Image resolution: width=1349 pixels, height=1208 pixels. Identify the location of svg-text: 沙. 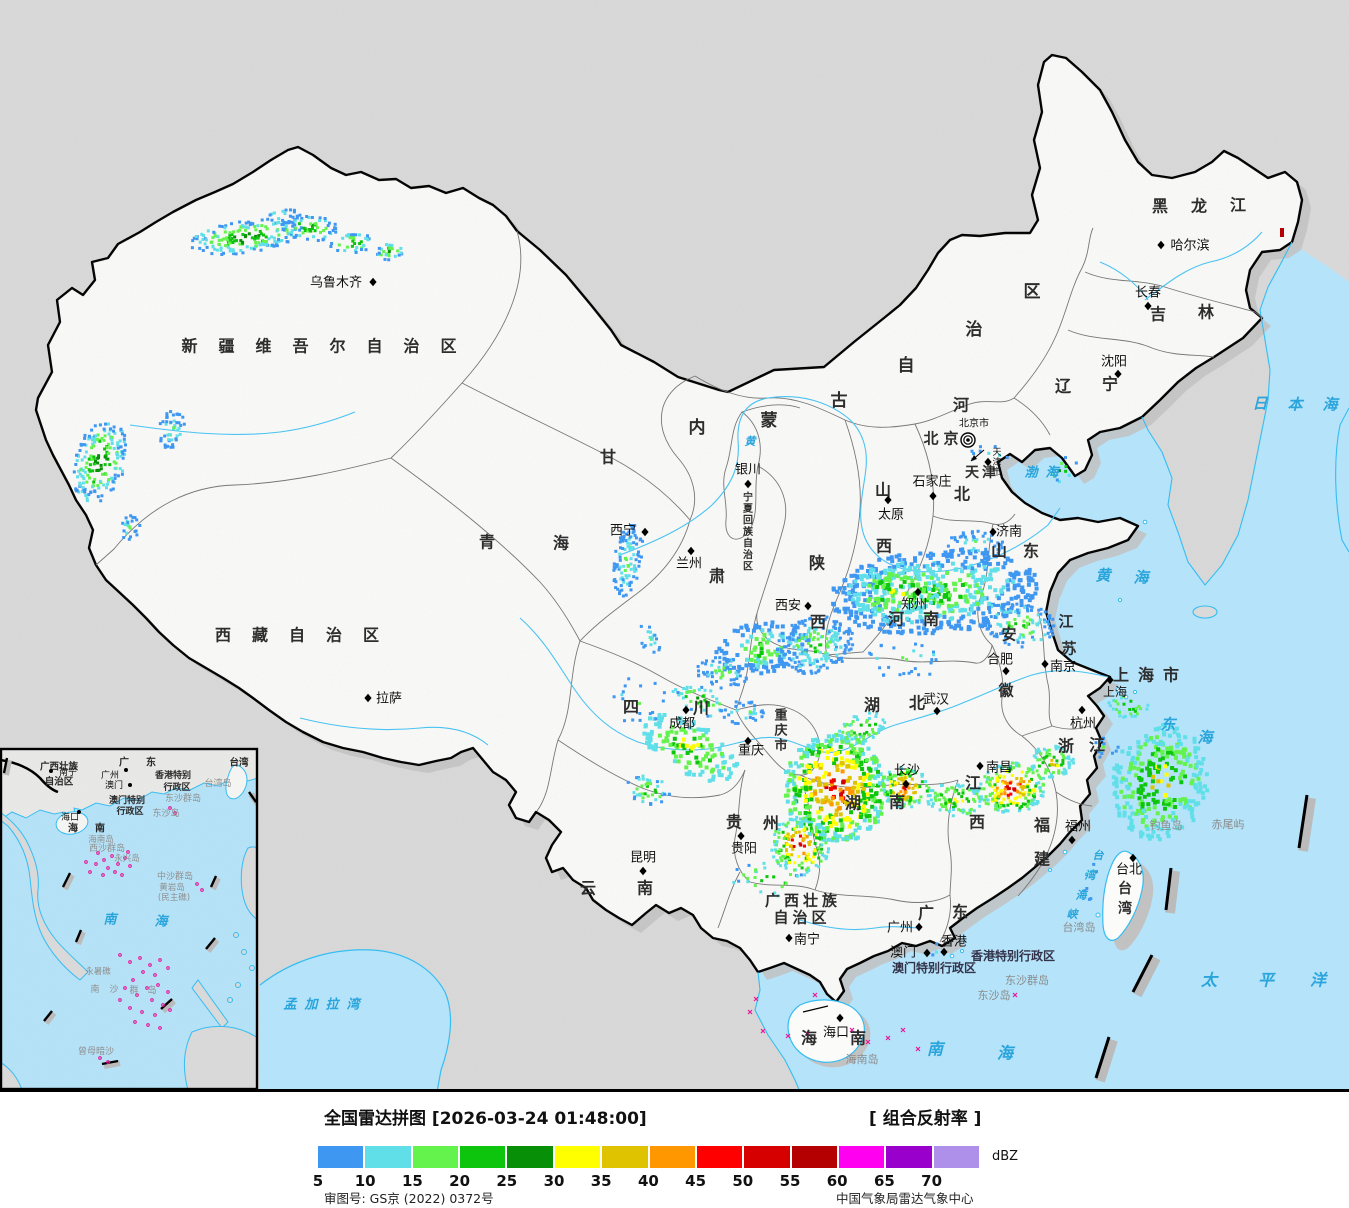
(113, 989).